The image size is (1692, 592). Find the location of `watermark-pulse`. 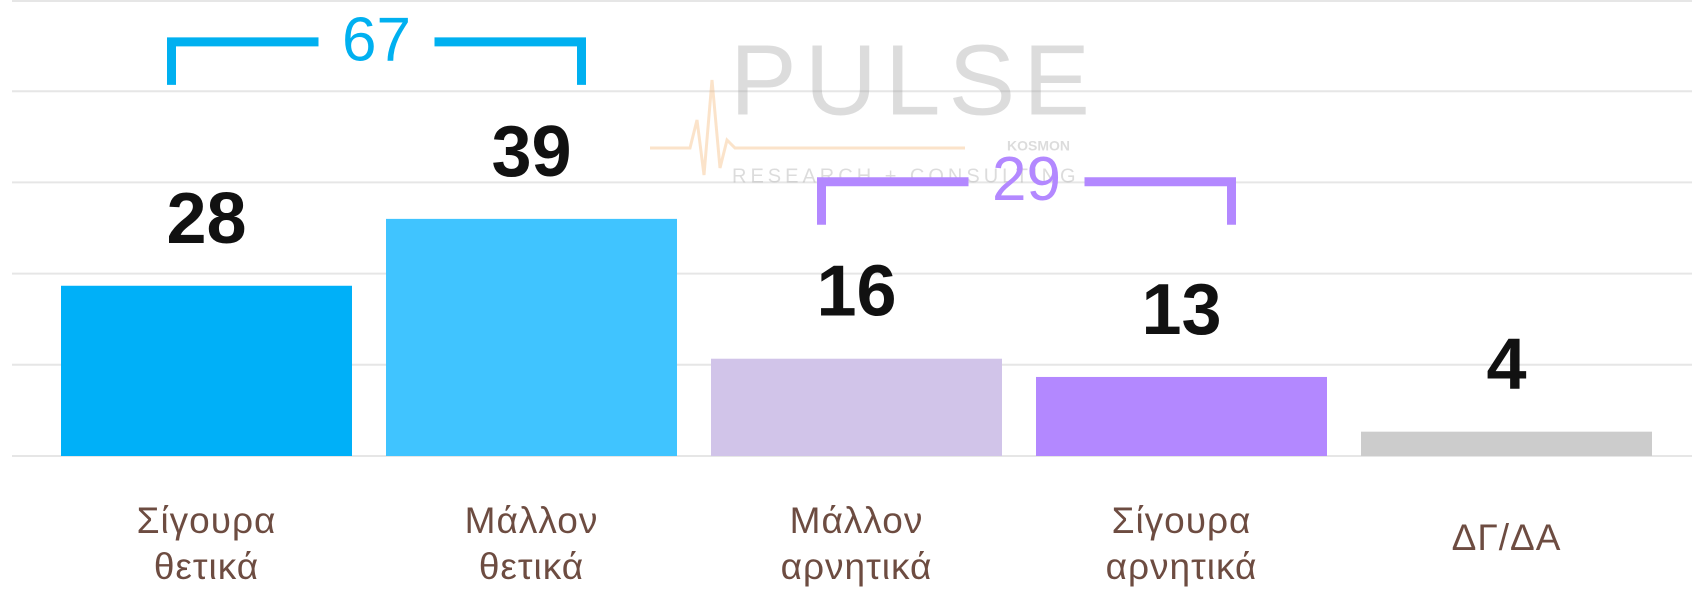

watermark-pulse is located at coordinates (807, 127).